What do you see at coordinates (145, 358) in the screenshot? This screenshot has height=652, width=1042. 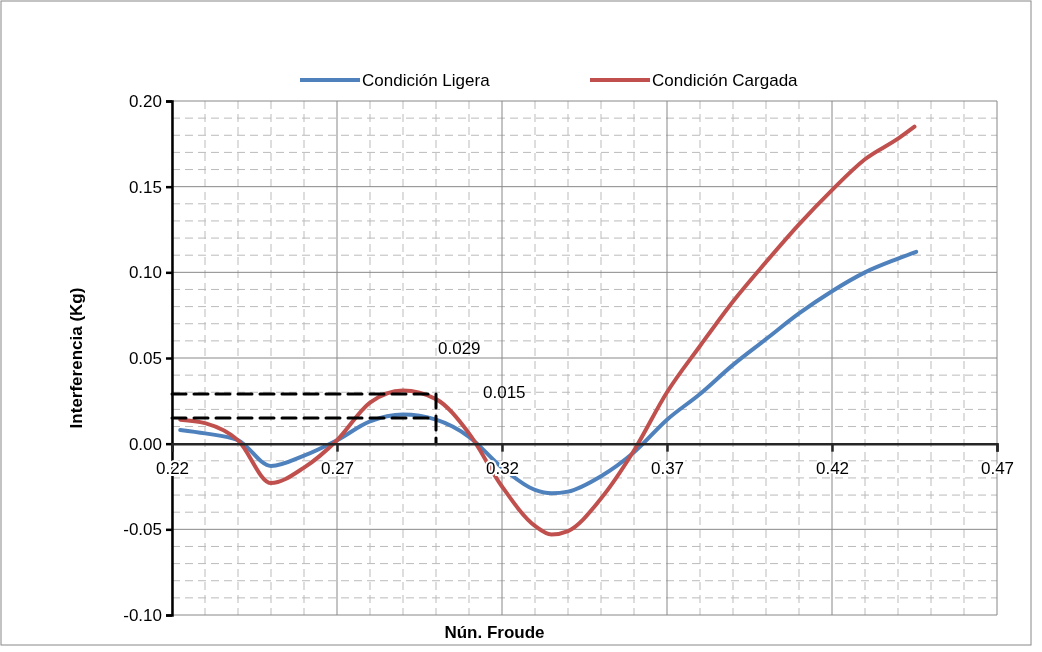 I see `y-tick-label: 0.05` at bounding box center [145, 358].